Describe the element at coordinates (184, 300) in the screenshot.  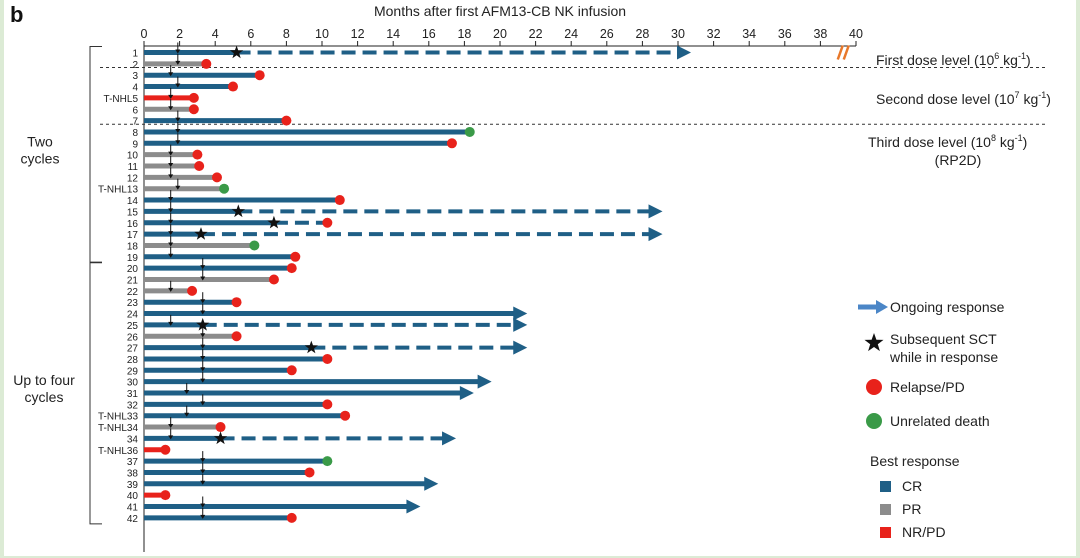
I see `patient-row: 23` at that location.